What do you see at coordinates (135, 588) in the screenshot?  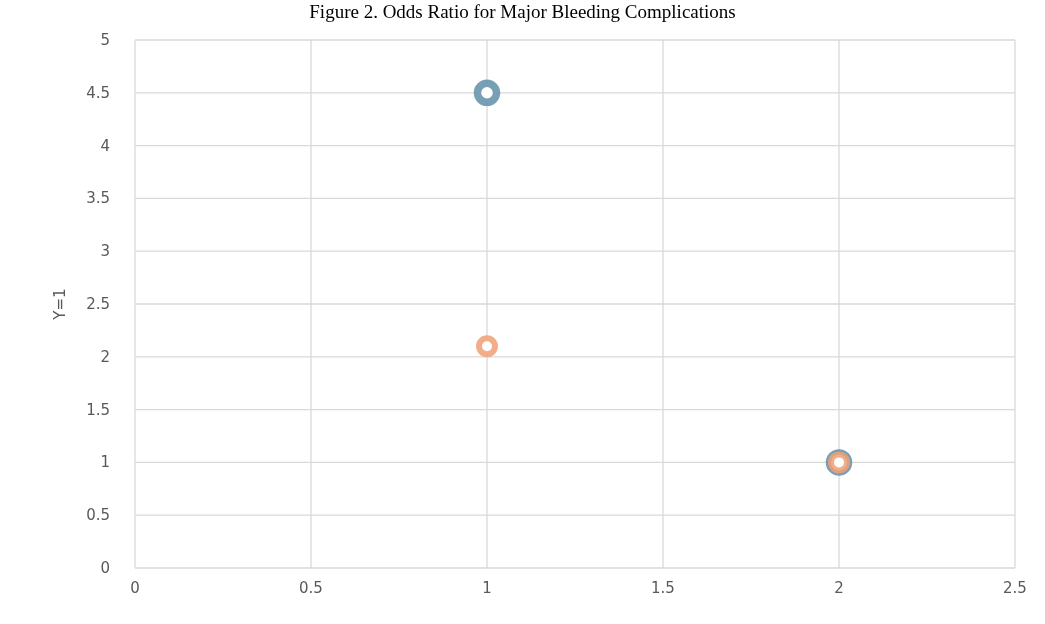 I see `x-tick-label: 0` at bounding box center [135, 588].